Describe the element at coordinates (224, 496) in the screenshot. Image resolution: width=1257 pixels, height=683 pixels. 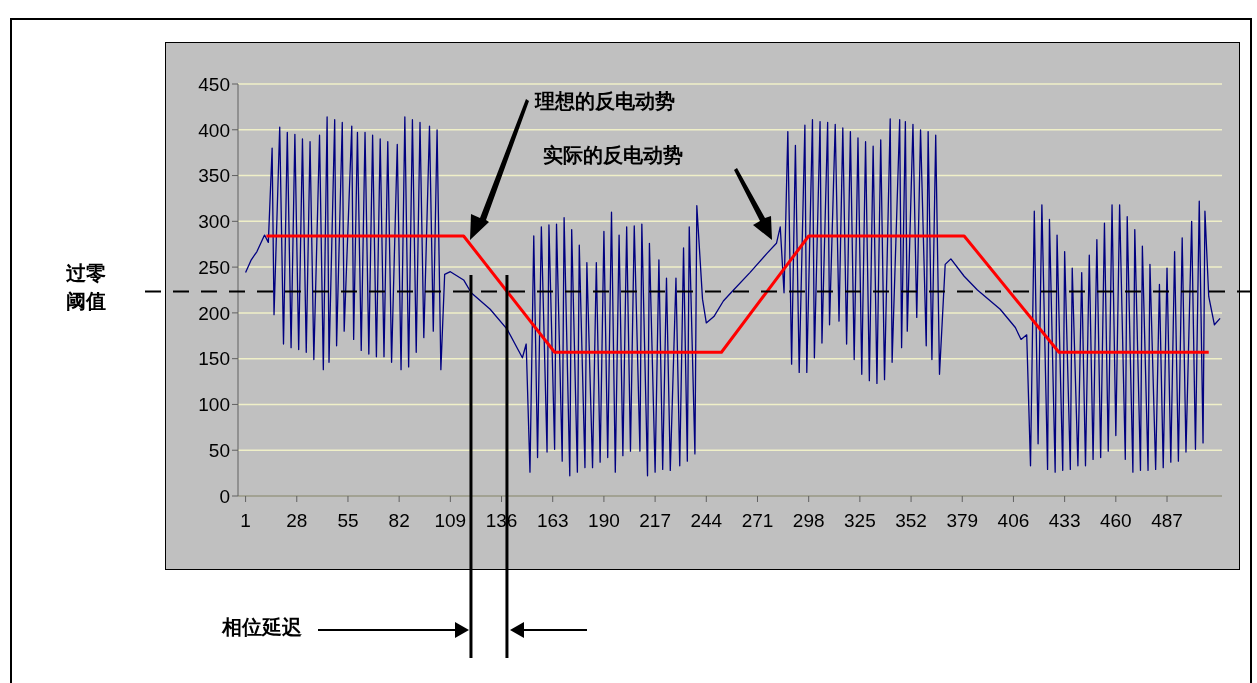
I see `y-tick-label: 0` at that location.